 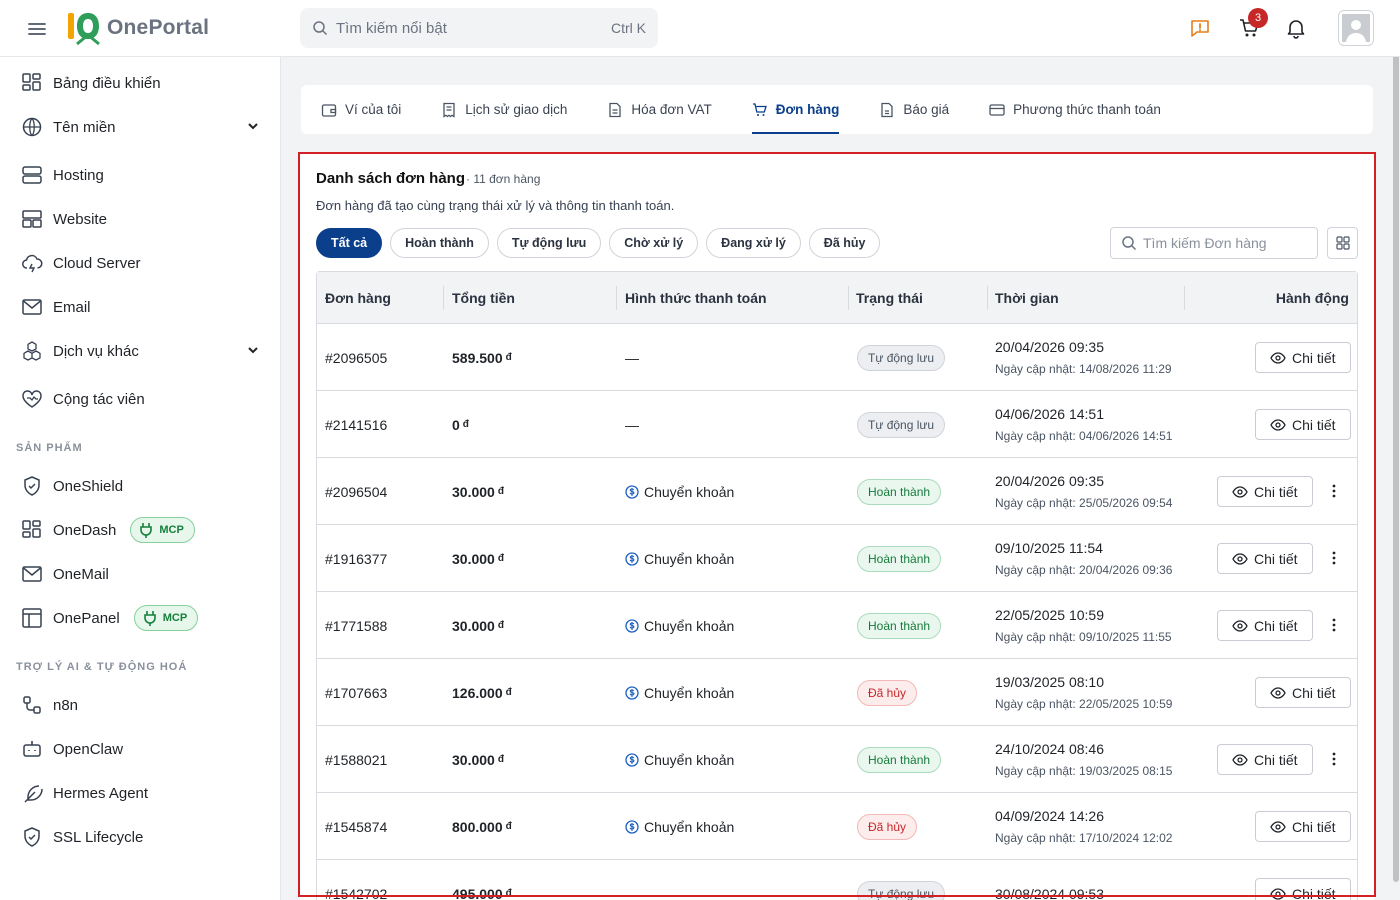 What do you see at coordinates (632, 880) in the screenshot?
I see `payment-cell: —` at bounding box center [632, 880].